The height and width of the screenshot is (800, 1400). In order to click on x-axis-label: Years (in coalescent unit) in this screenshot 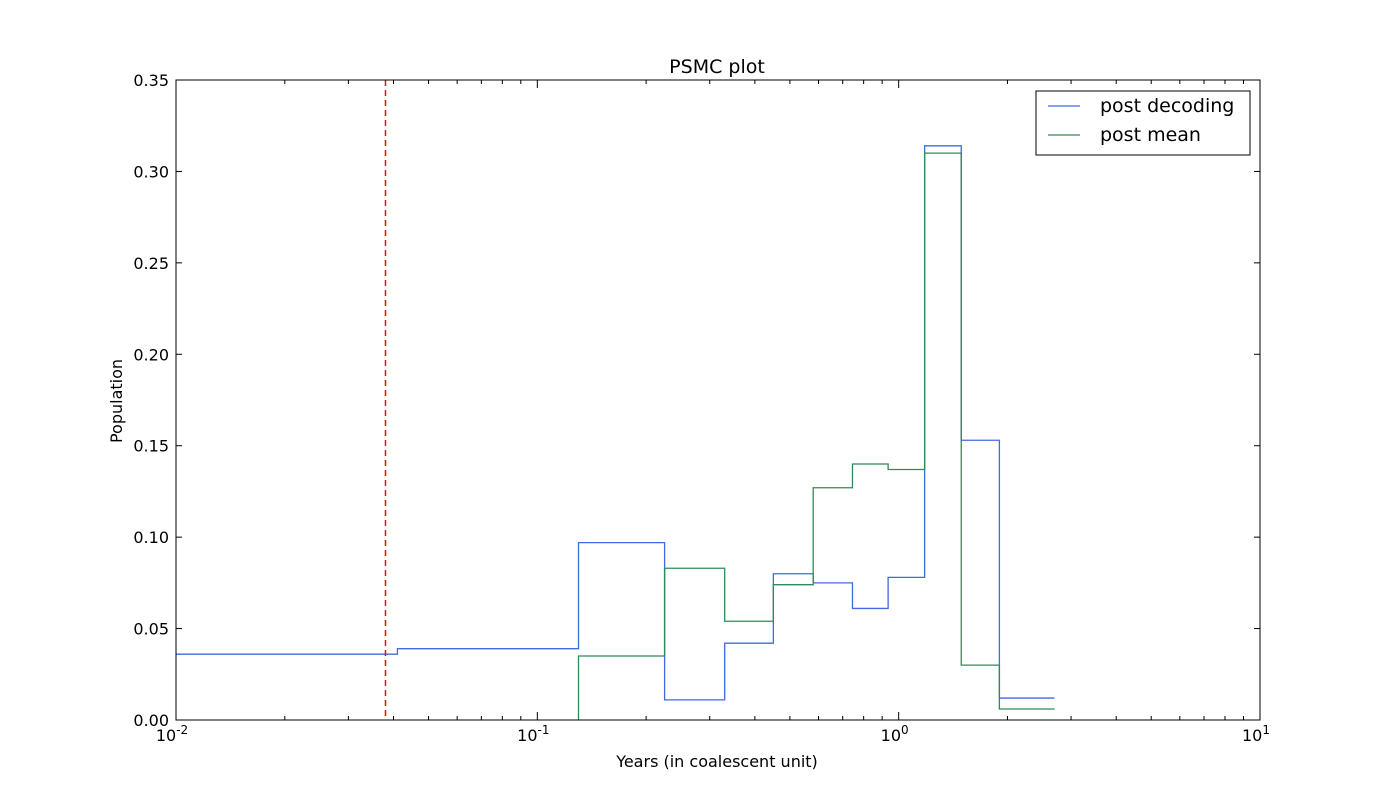, I will do `click(716, 761)`.